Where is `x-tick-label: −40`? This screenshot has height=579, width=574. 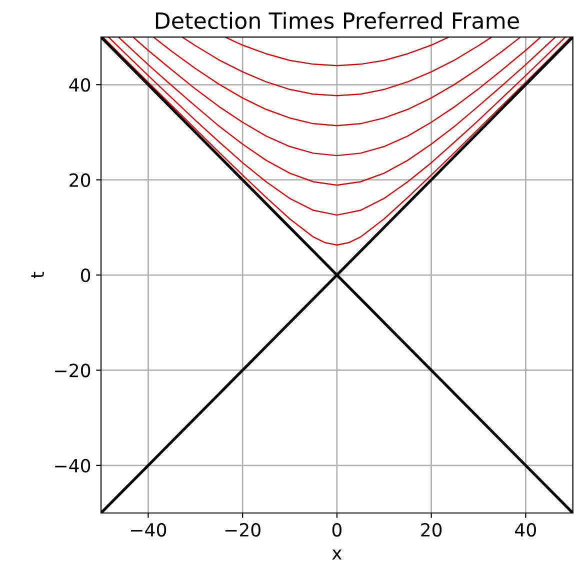 x-tick-label: −40 is located at coordinates (148, 530).